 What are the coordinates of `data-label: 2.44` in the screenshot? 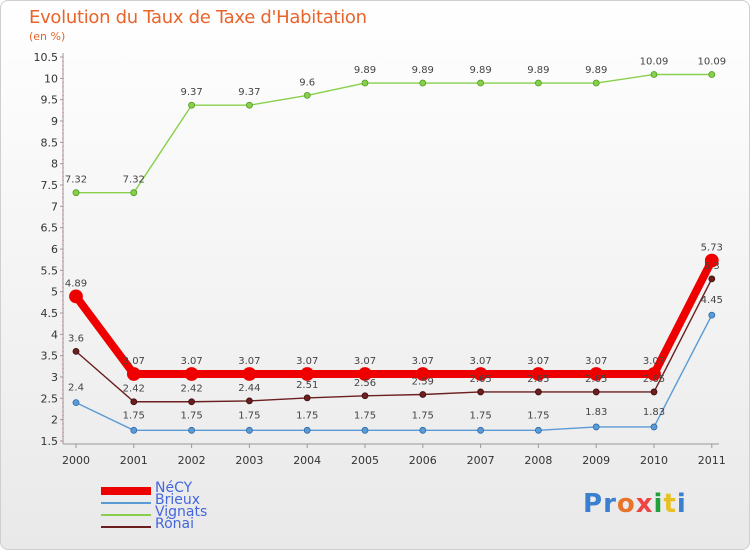 It's located at (249, 388).